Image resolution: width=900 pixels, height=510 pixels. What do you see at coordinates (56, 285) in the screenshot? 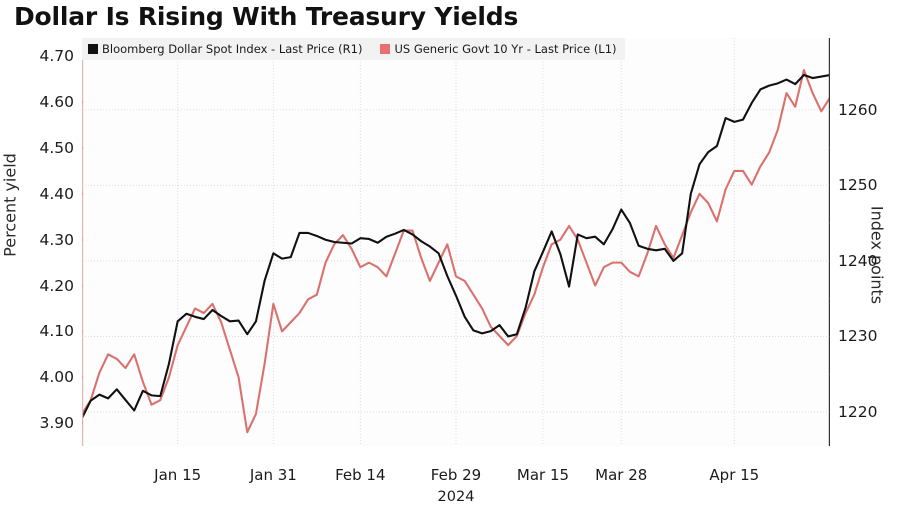
I see `left-axis-tick-label: 4.20` at bounding box center [56, 285].